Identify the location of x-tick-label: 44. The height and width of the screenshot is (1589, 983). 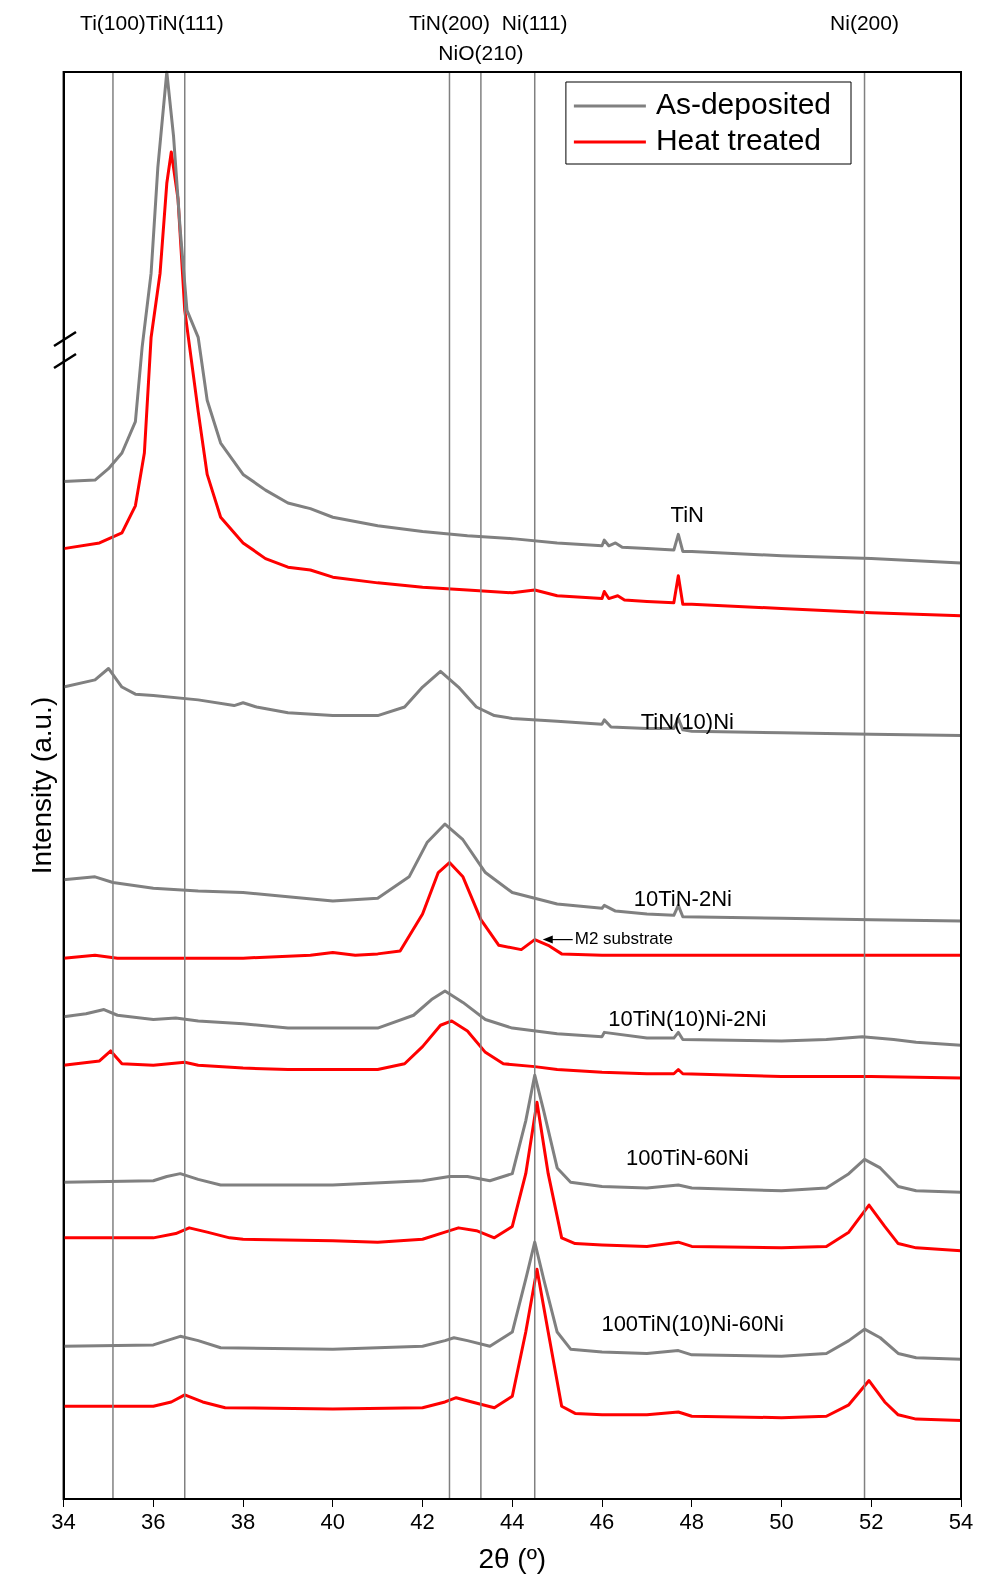
(512, 1522).